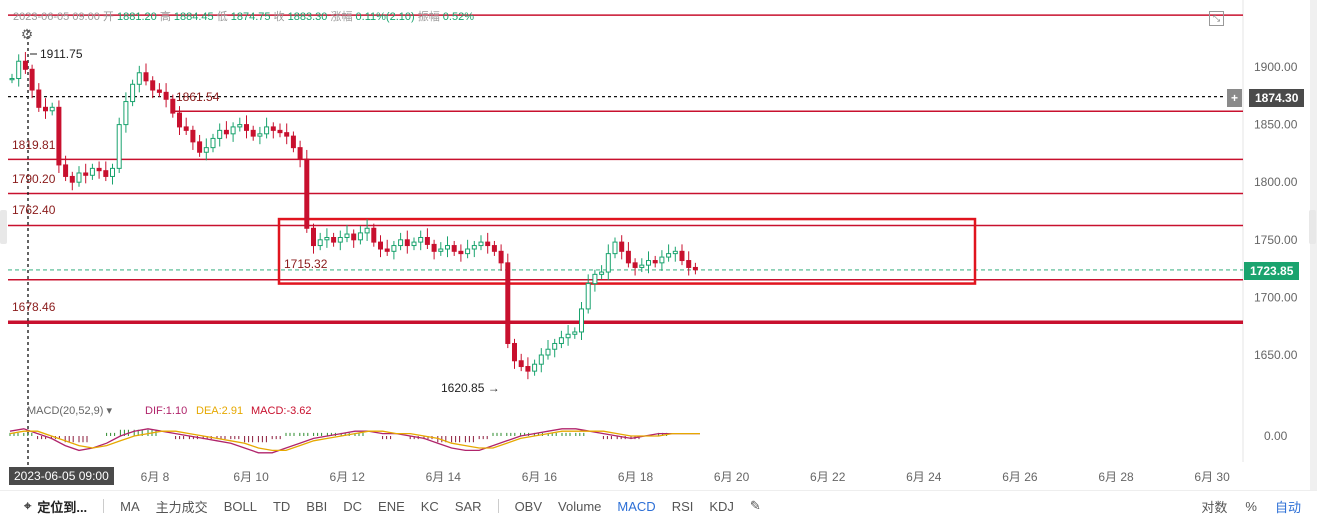 The height and width of the screenshot is (521, 1317). I want to click on indicator-td: TD, so click(281, 506).